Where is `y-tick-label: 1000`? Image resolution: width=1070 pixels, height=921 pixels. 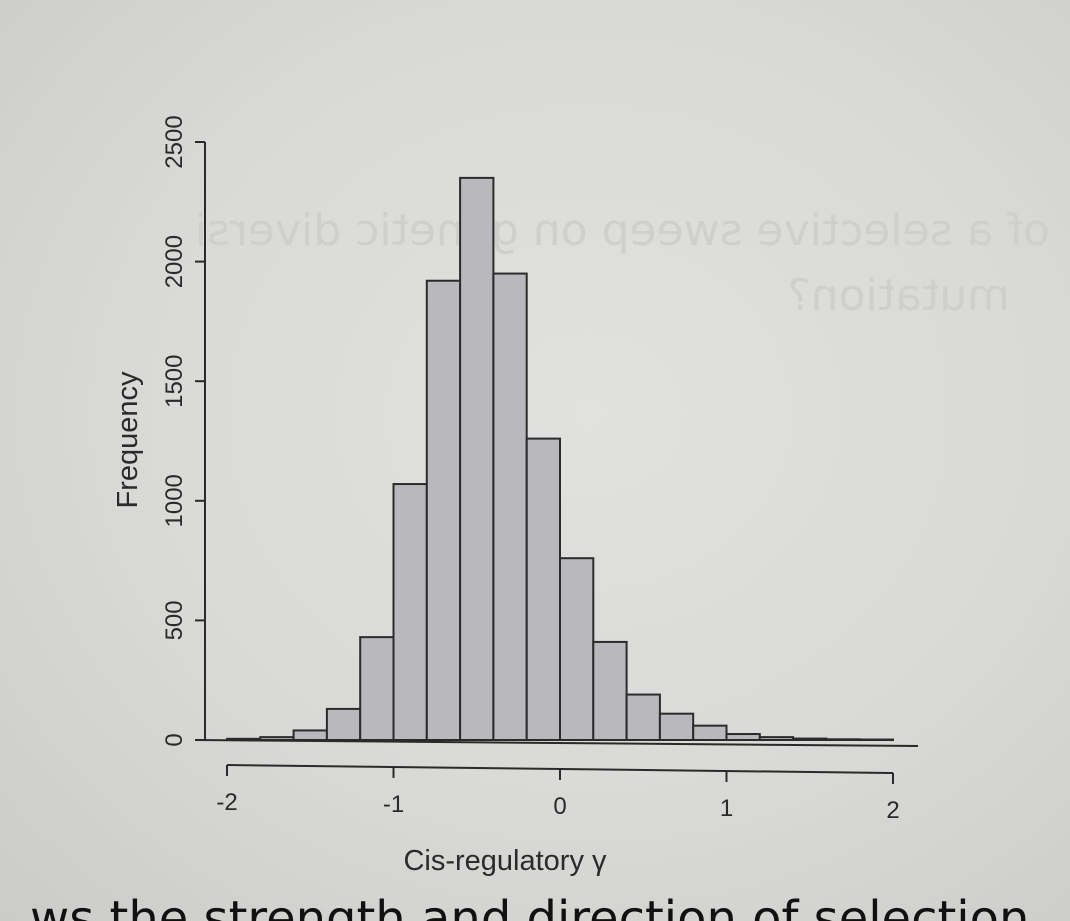 y-tick-label: 1000 is located at coordinates (174, 500).